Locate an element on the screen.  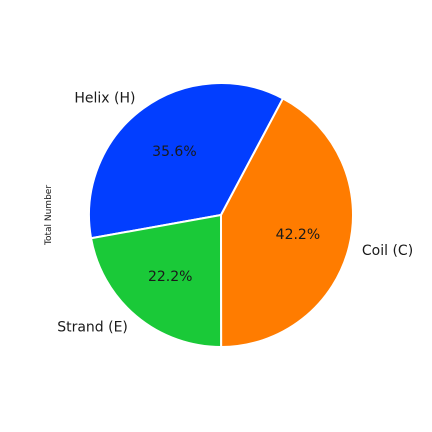
y-axis-label: Total Number is located at coordinates (49, 215).